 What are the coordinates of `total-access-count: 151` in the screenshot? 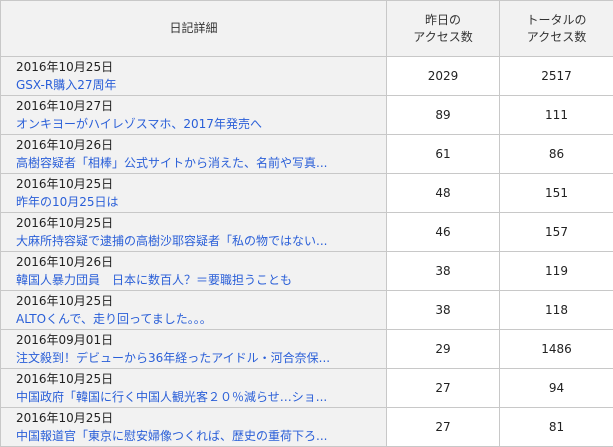 It's located at (556, 193).